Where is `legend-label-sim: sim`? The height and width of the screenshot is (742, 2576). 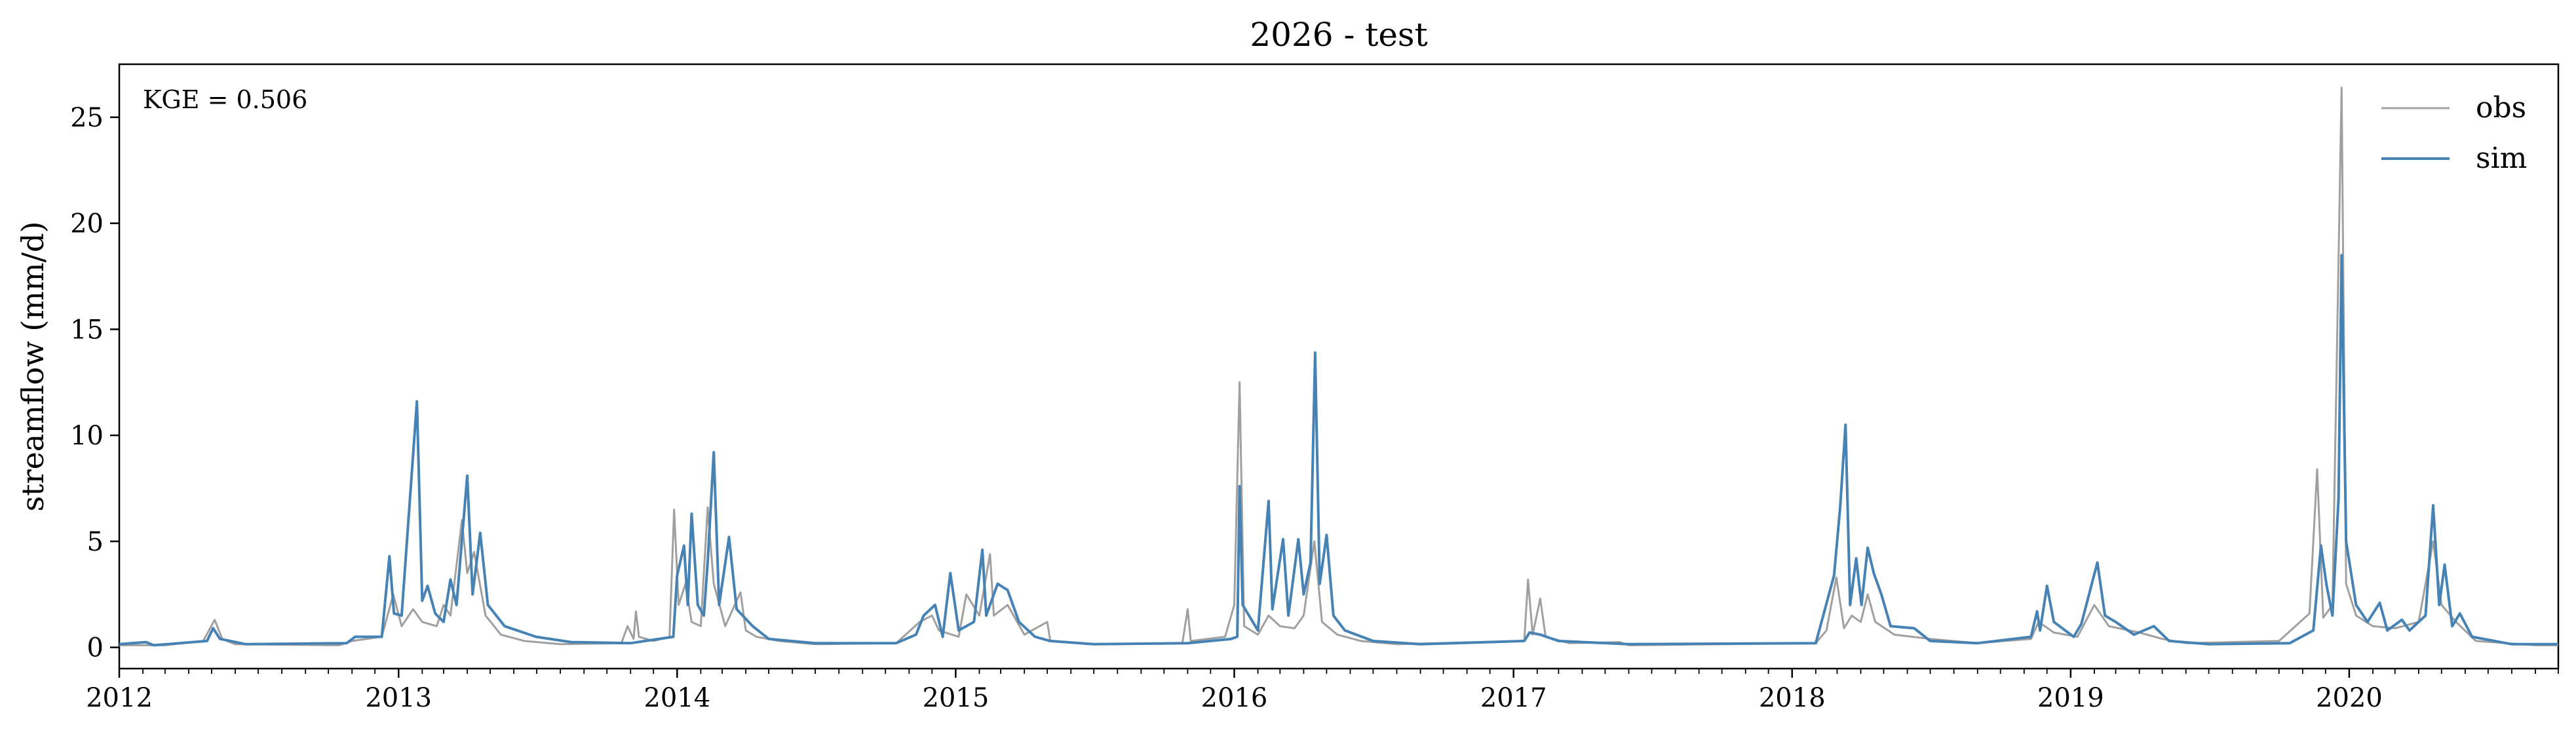 legend-label-sim: sim is located at coordinates (2501, 158).